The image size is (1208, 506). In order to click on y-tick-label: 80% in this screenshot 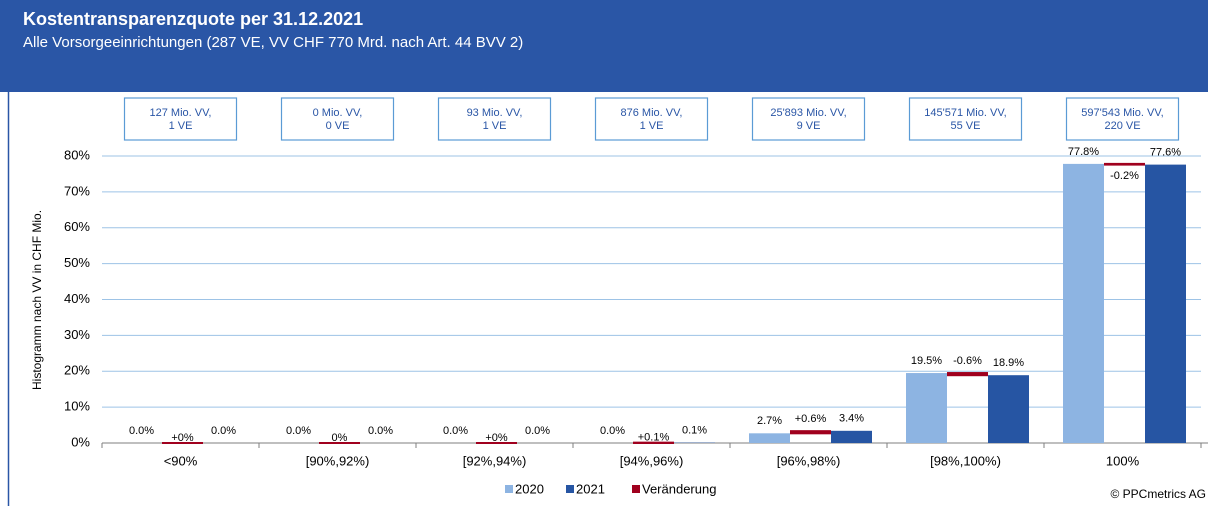, I will do `click(77, 154)`.